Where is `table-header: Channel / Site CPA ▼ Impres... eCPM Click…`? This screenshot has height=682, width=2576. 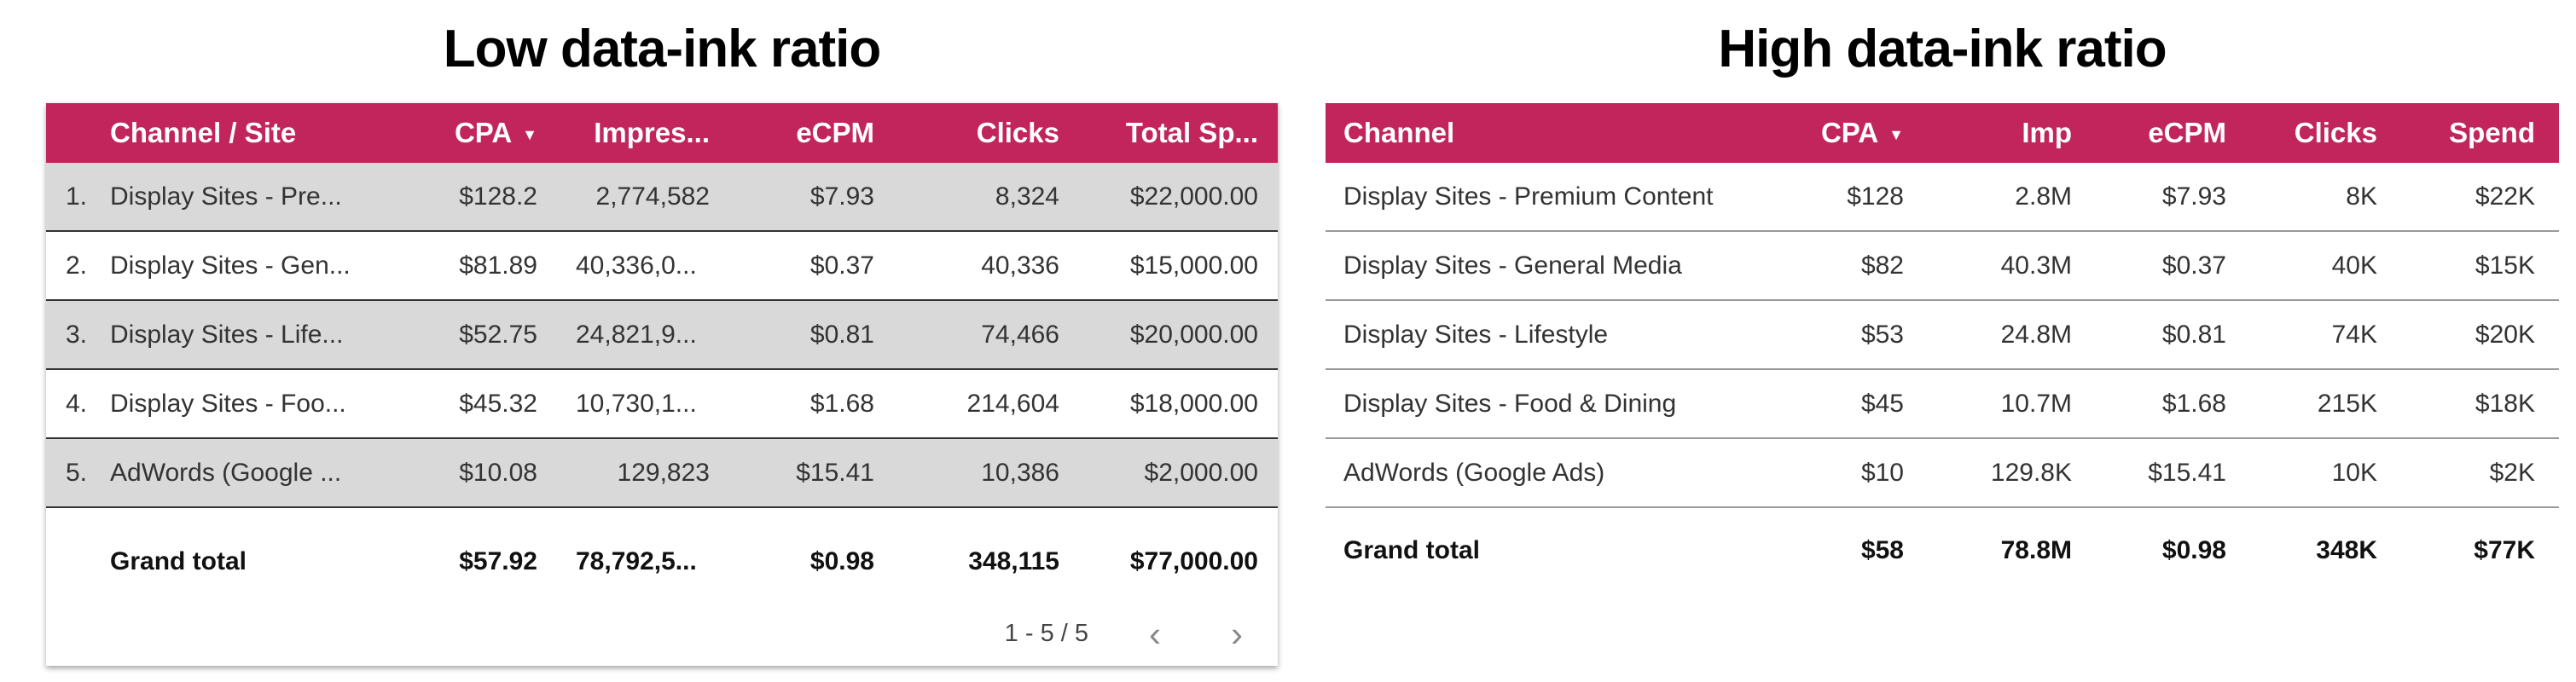
table-header: Channel / Site CPA ▼ Impres... eCPM Click… is located at coordinates (662, 133).